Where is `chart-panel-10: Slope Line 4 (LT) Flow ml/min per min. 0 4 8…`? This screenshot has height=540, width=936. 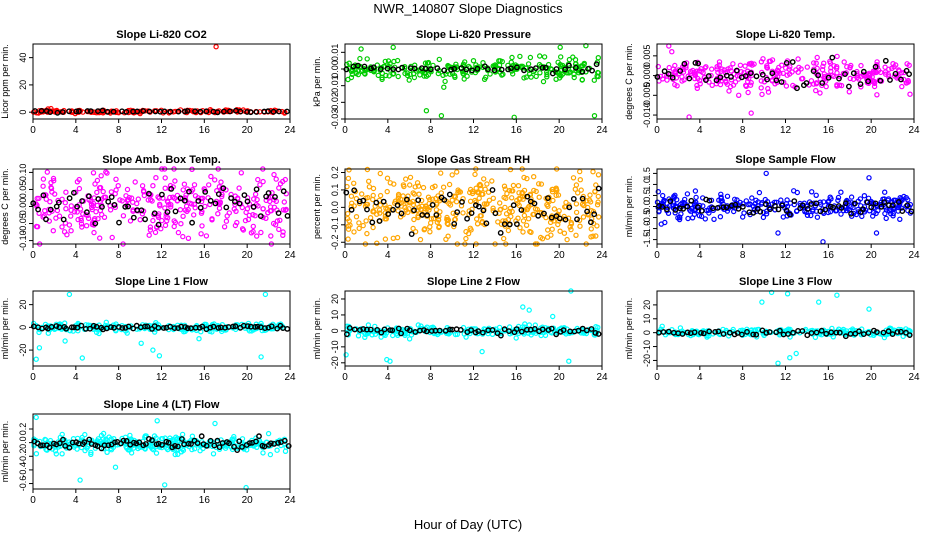 chart-panel-10: Slope Line 4 (LT) Flow ml/min per min. 0 4 8… is located at coordinates (148, 452).